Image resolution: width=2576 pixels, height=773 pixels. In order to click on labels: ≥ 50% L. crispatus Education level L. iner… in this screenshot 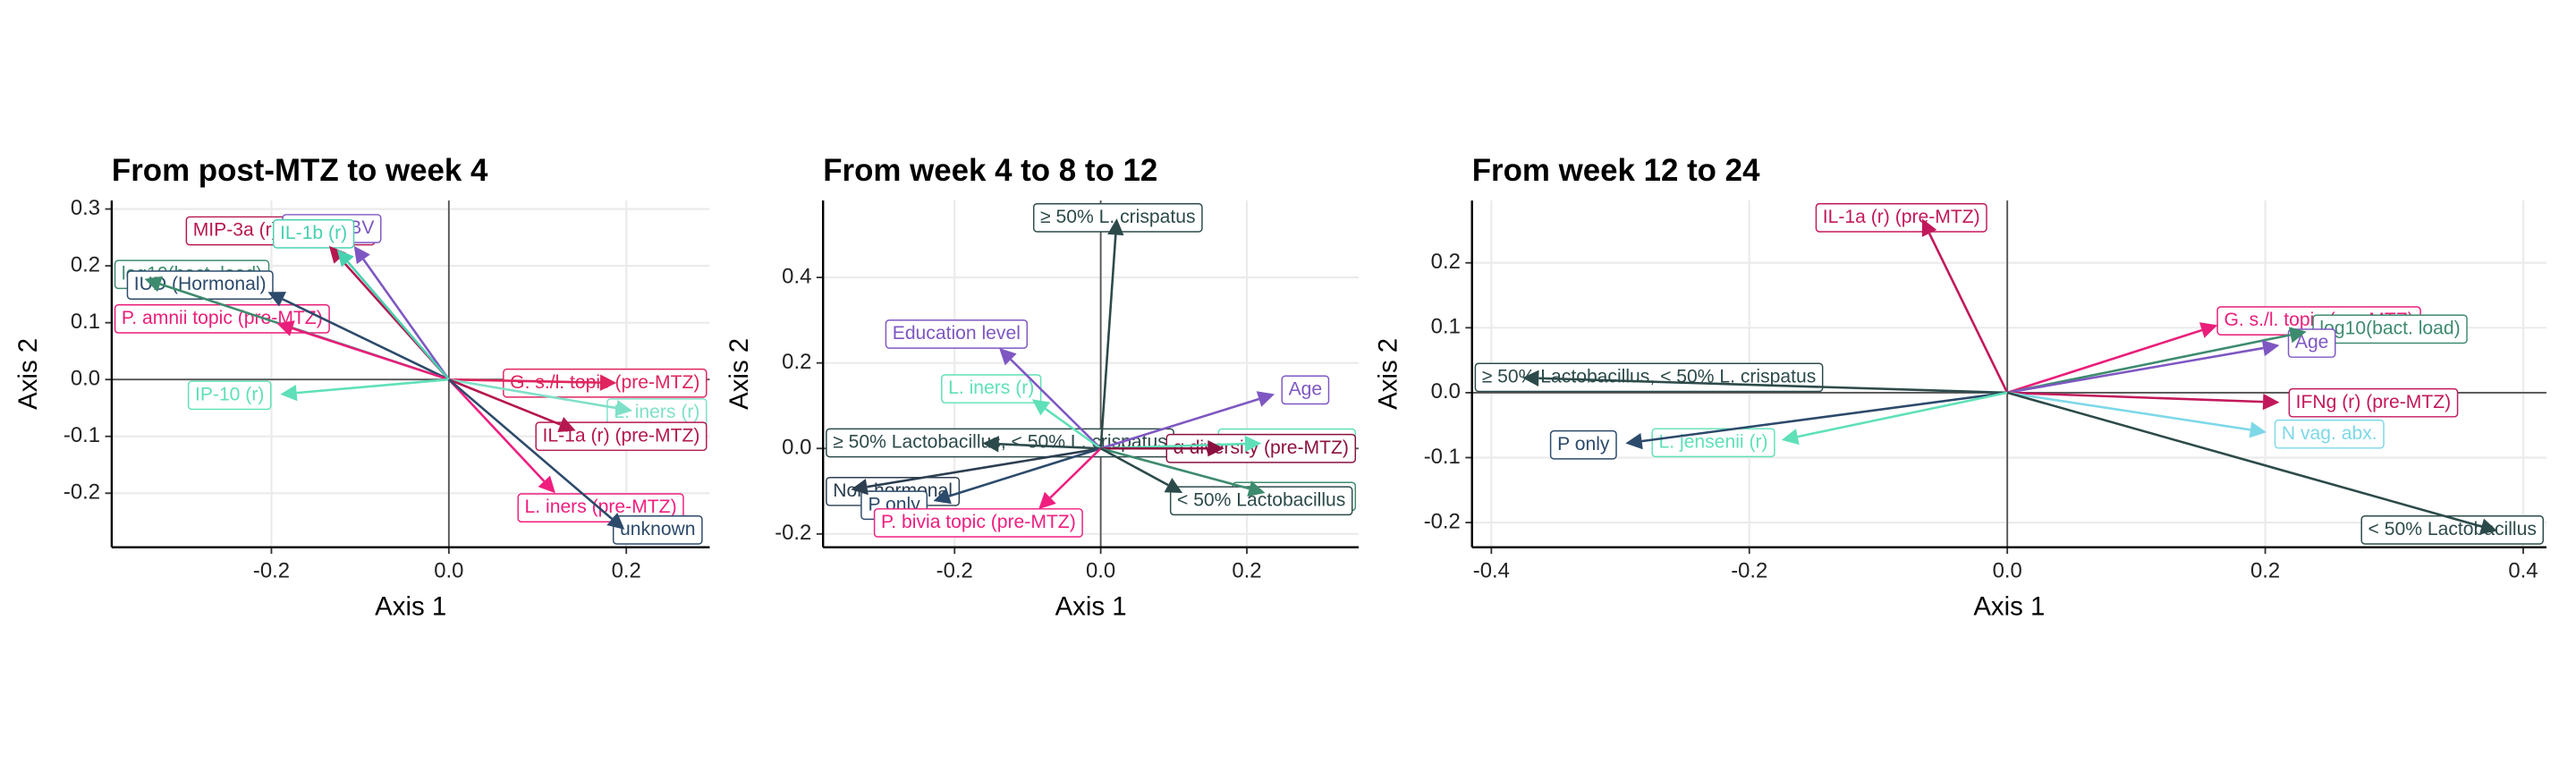, I will do `click(1091, 370)`.